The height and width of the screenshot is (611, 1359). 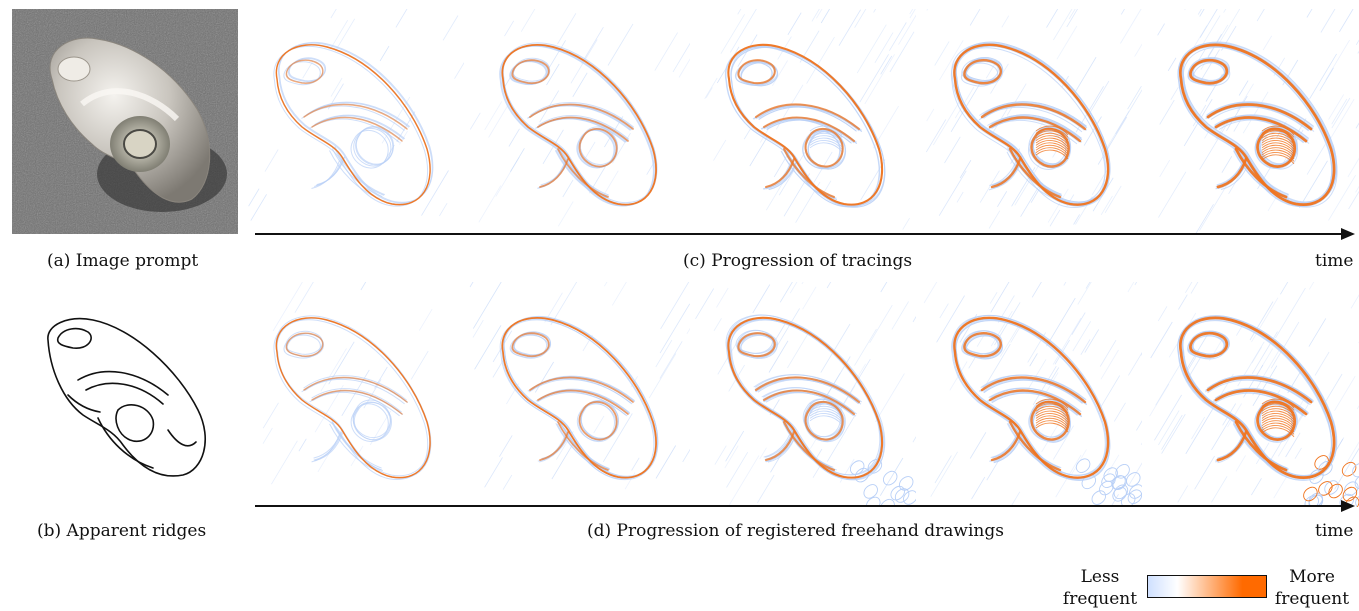 What do you see at coordinates (1100, 577) in the screenshot?
I see `legend-less-line1: Less` at bounding box center [1100, 577].